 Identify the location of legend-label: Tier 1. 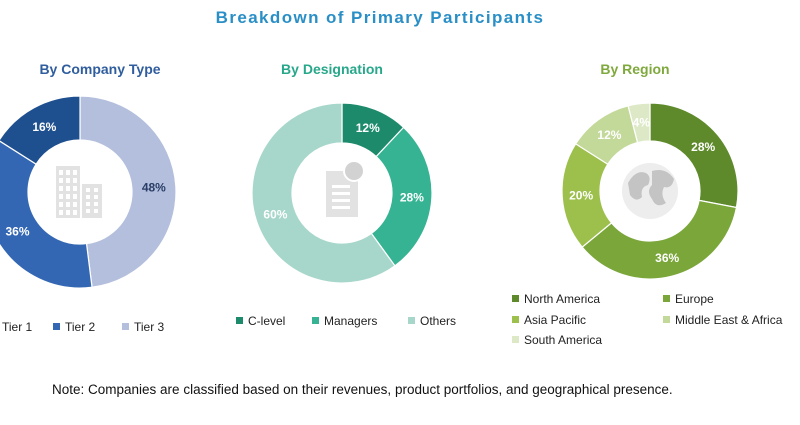
(17, 327).